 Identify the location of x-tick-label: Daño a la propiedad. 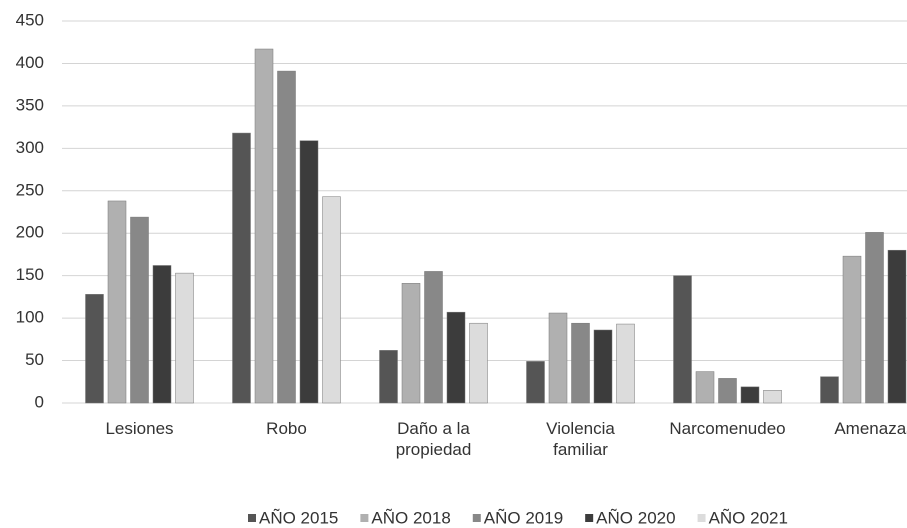
(433, 439).